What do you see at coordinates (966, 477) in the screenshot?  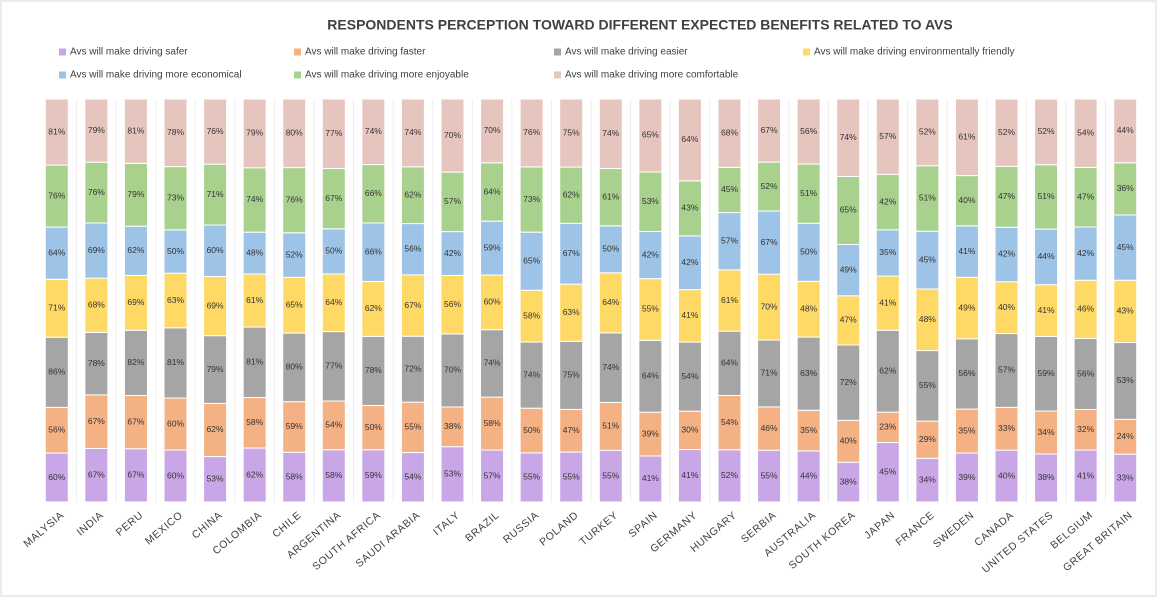 I see `value-label: 39%` at bounding box center [966, 477].